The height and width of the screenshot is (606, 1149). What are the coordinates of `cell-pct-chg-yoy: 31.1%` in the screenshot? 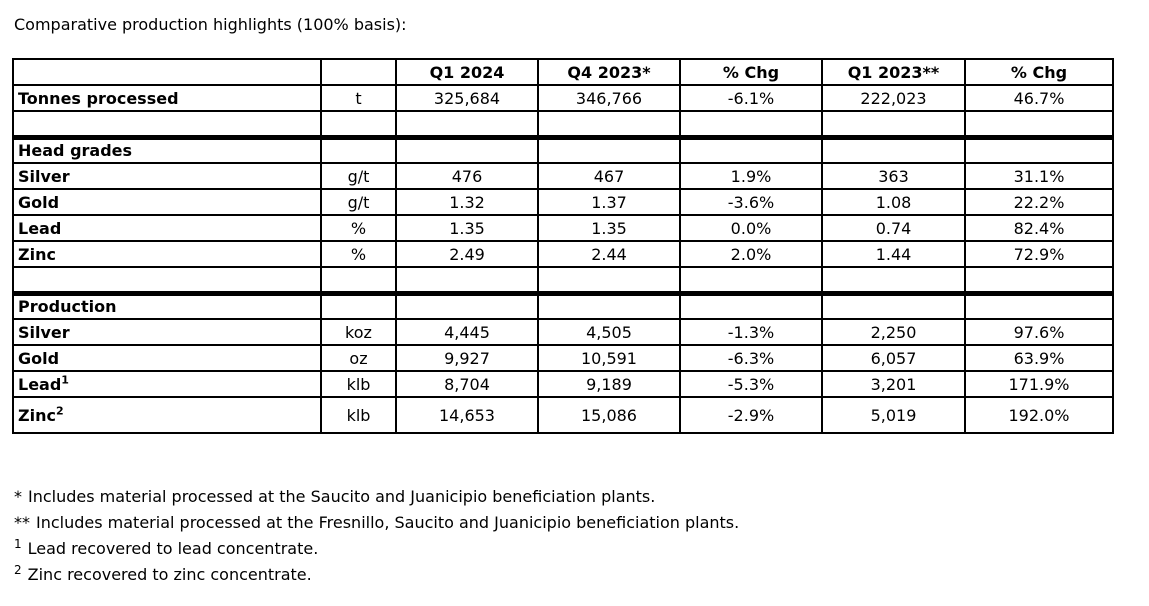 It's located at (1039, 176).